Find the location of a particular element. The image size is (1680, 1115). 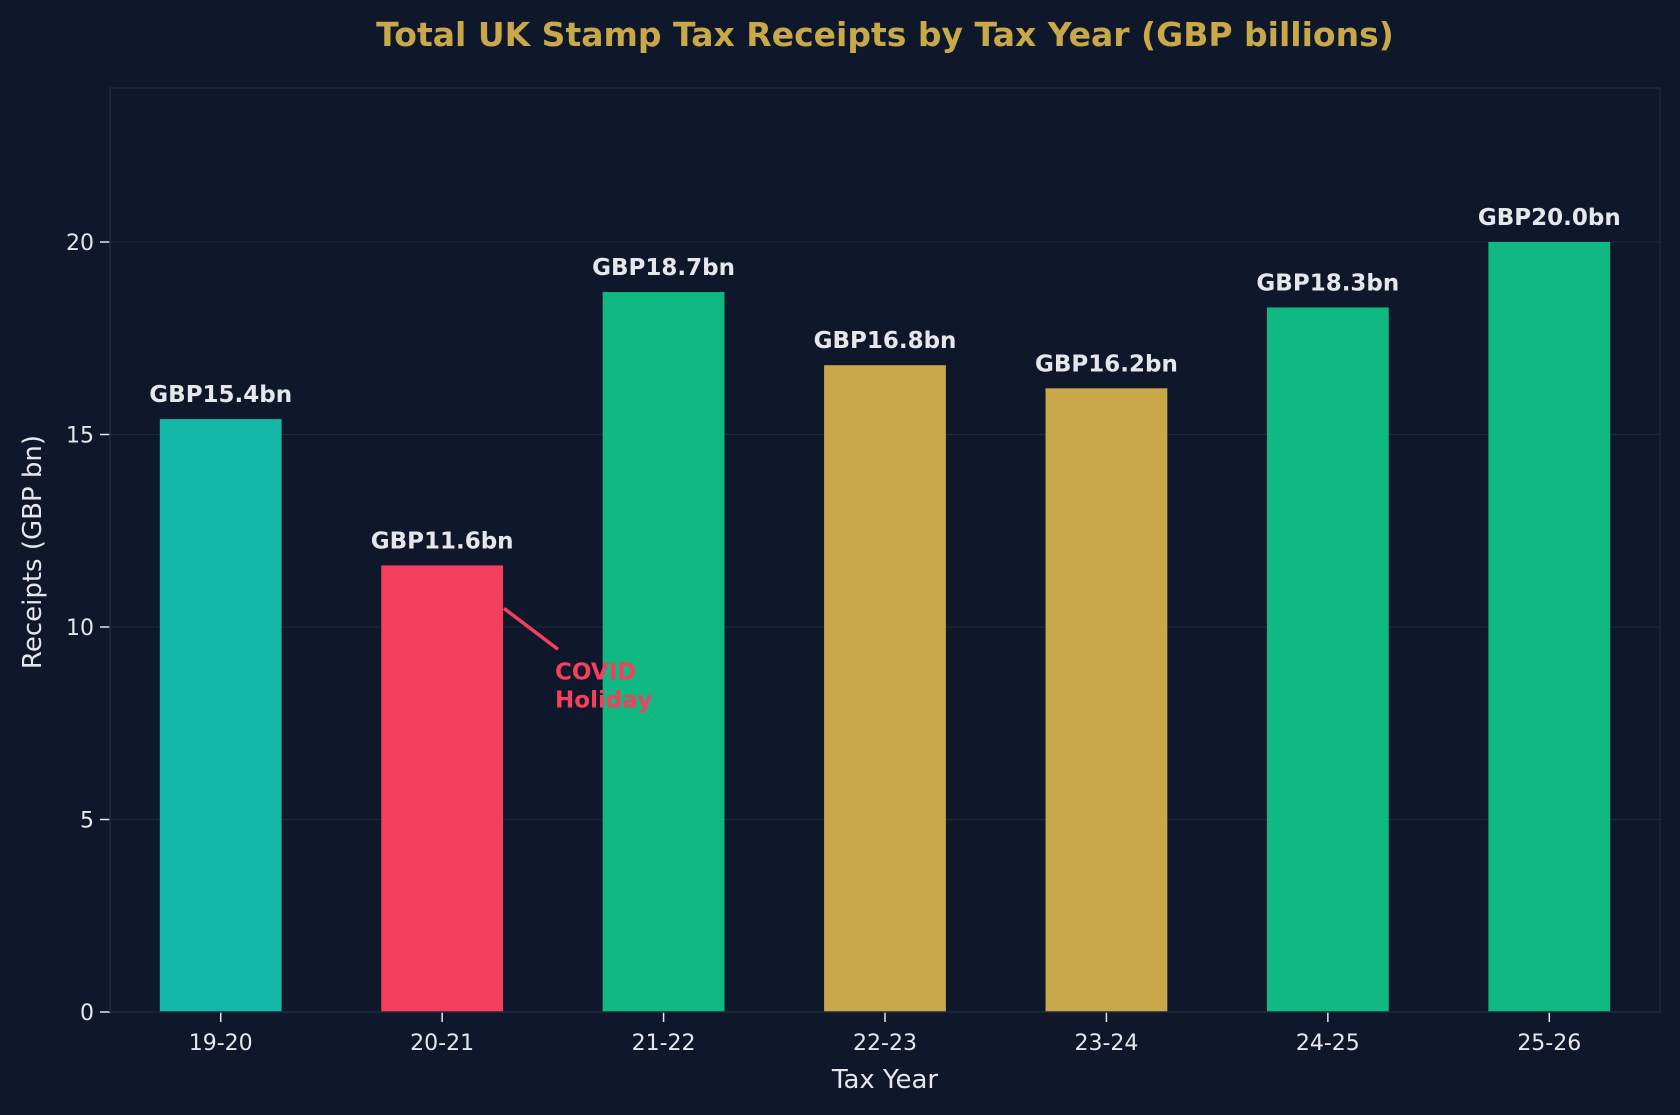

value-label-19-20: GBP15.4bn is located at coordinates (220, 395).